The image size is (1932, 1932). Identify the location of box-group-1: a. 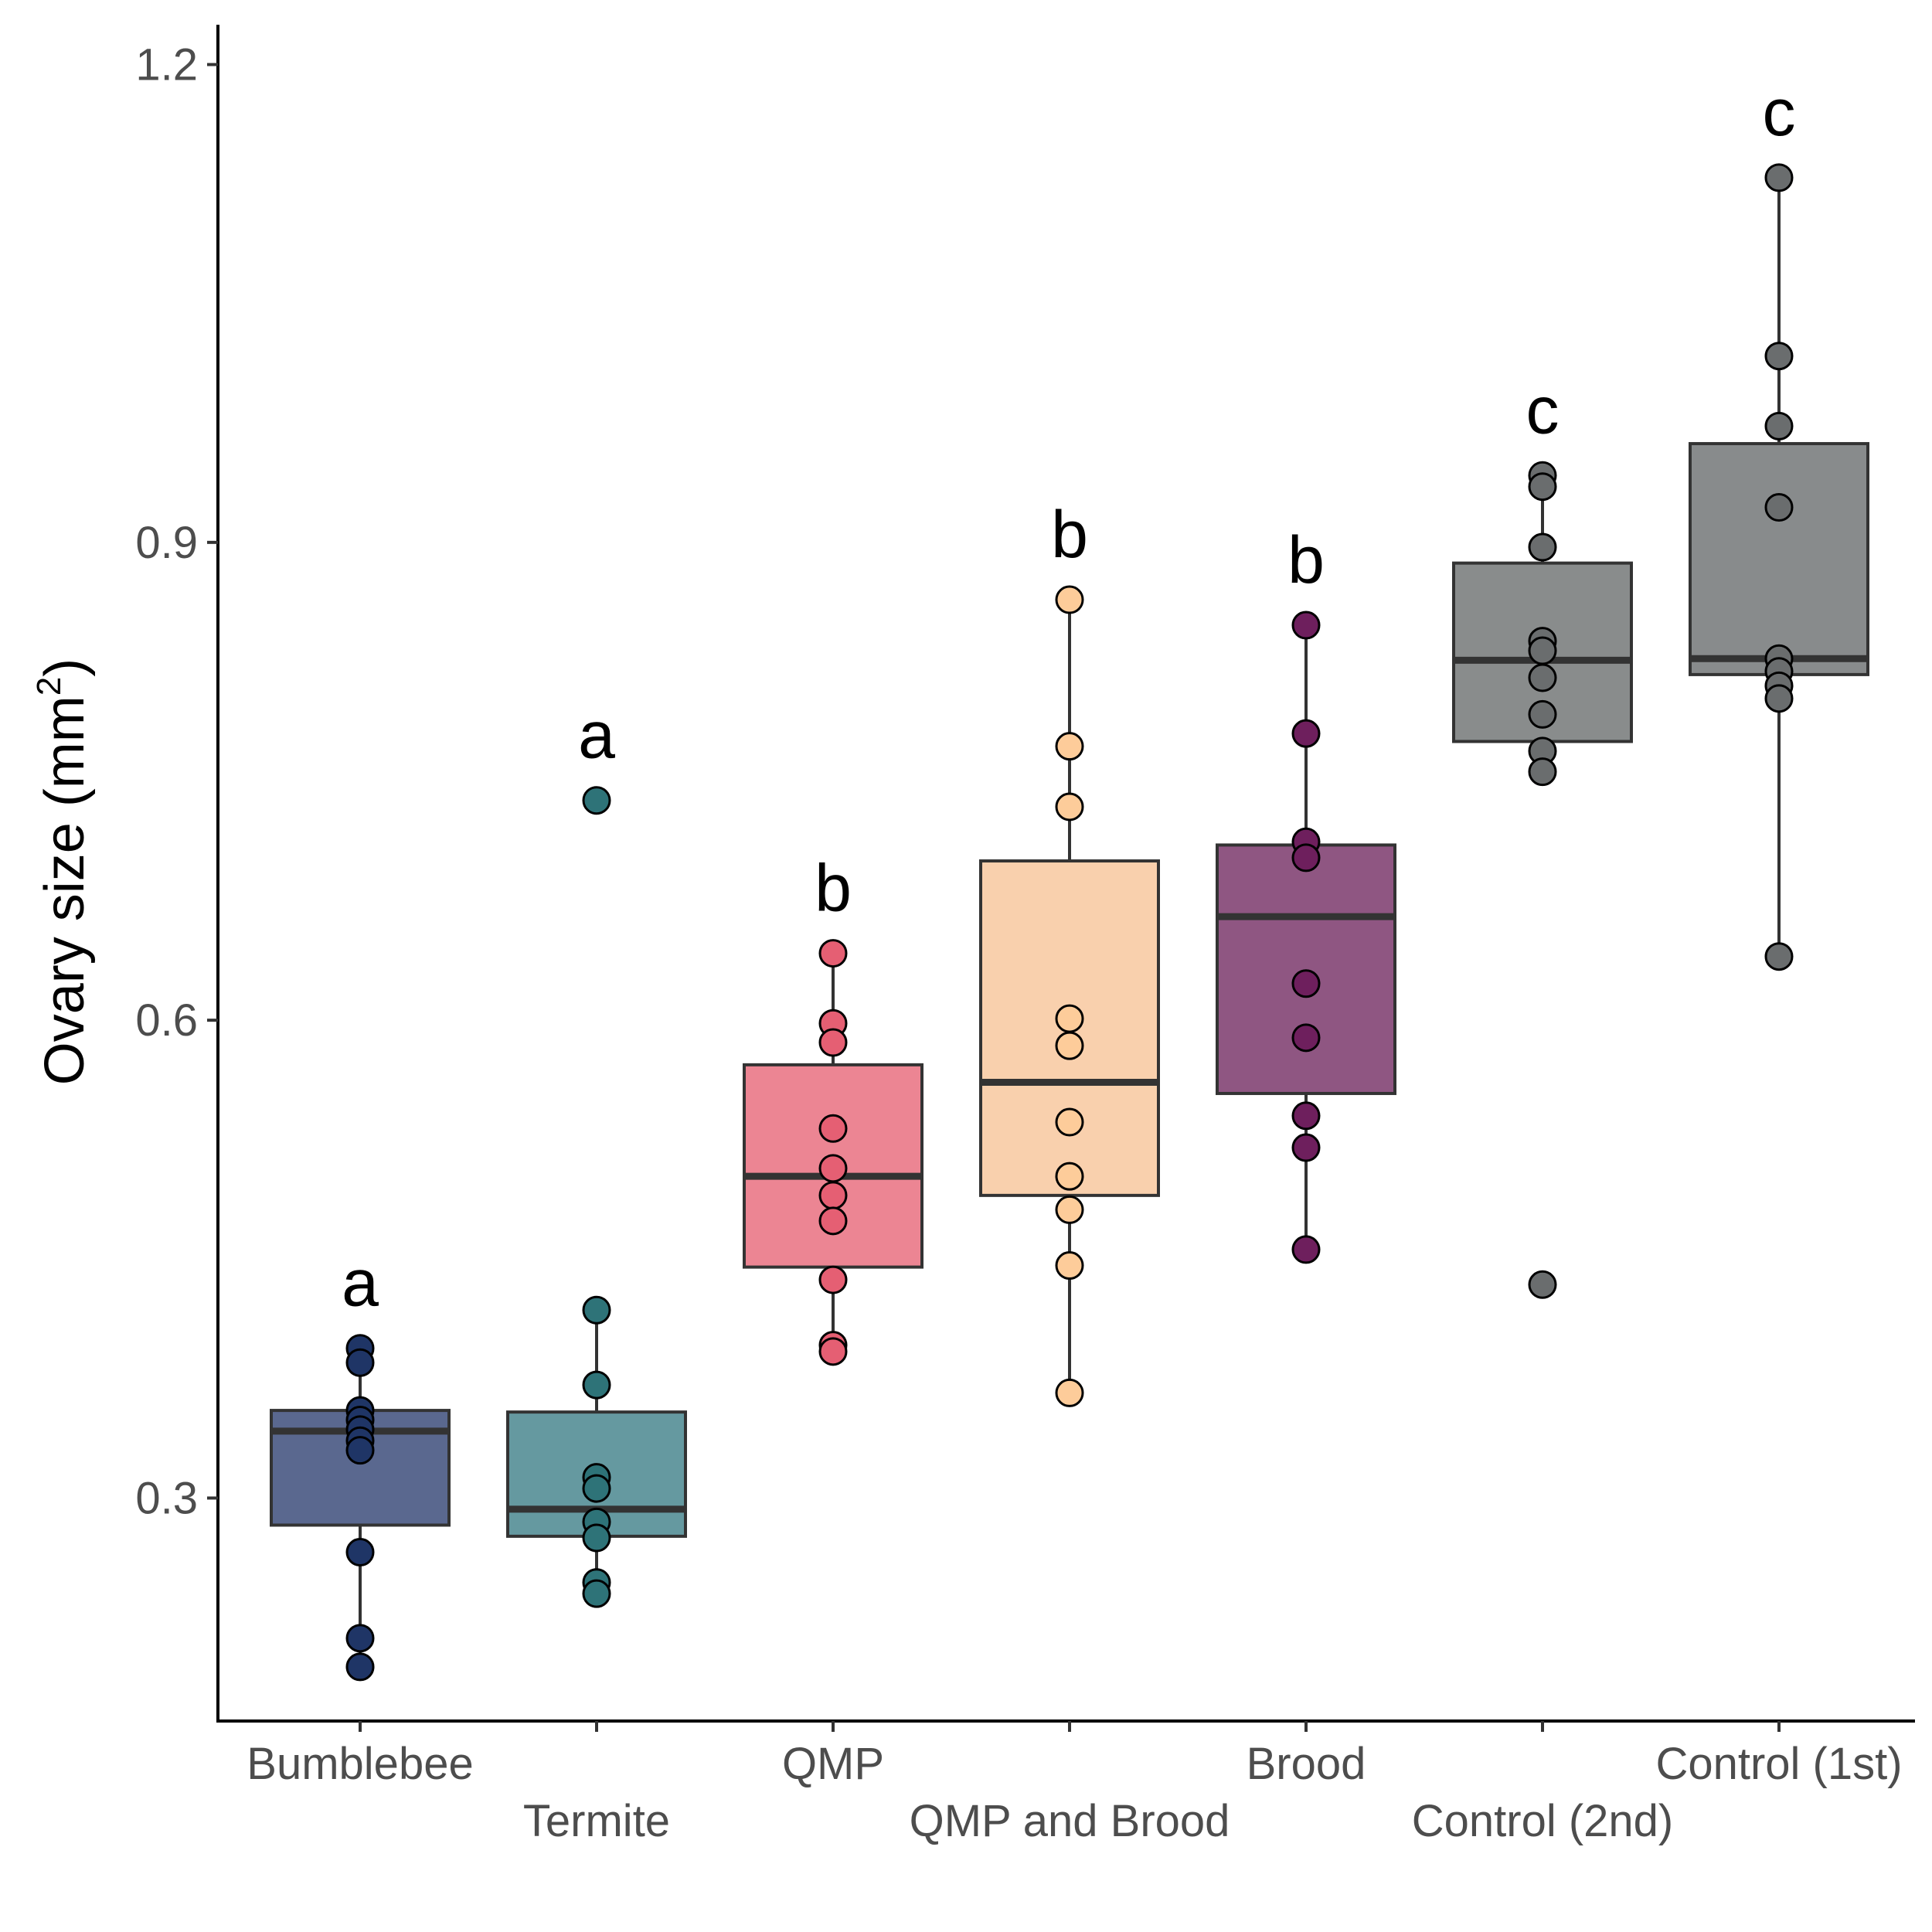
(596, 1154).